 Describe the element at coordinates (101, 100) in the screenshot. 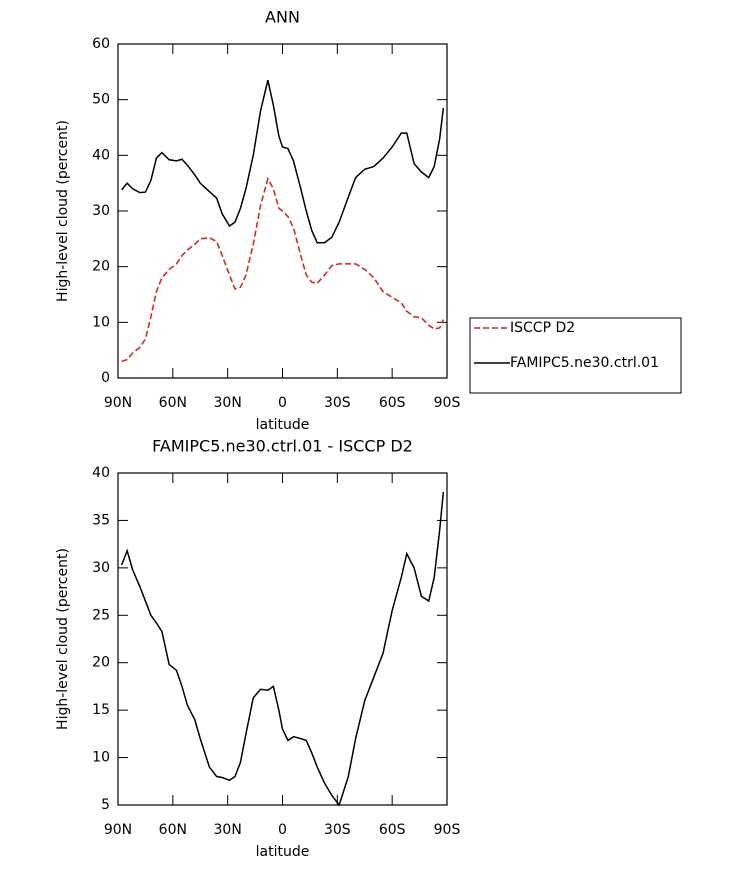

I see `y-tick-label: 50` at that location.